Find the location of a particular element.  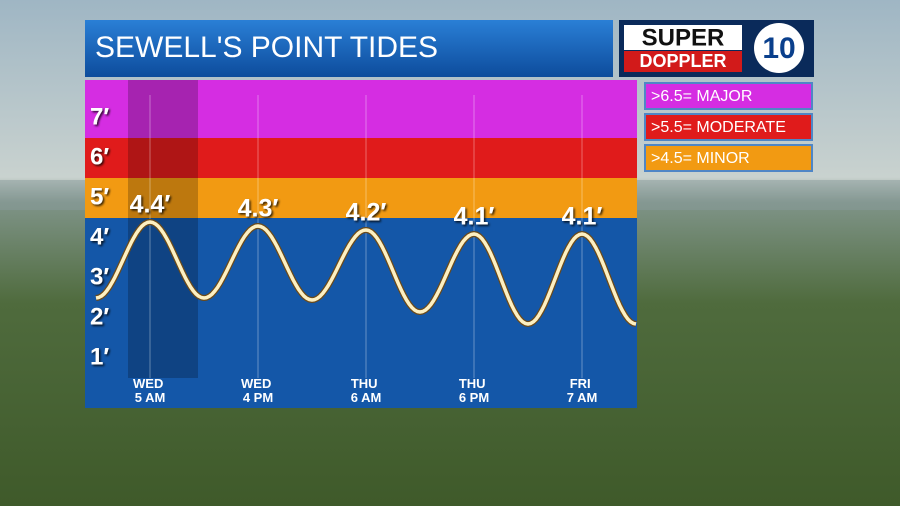

legend-label: >5.5= MODERATE is located at coordinates (718, 127).